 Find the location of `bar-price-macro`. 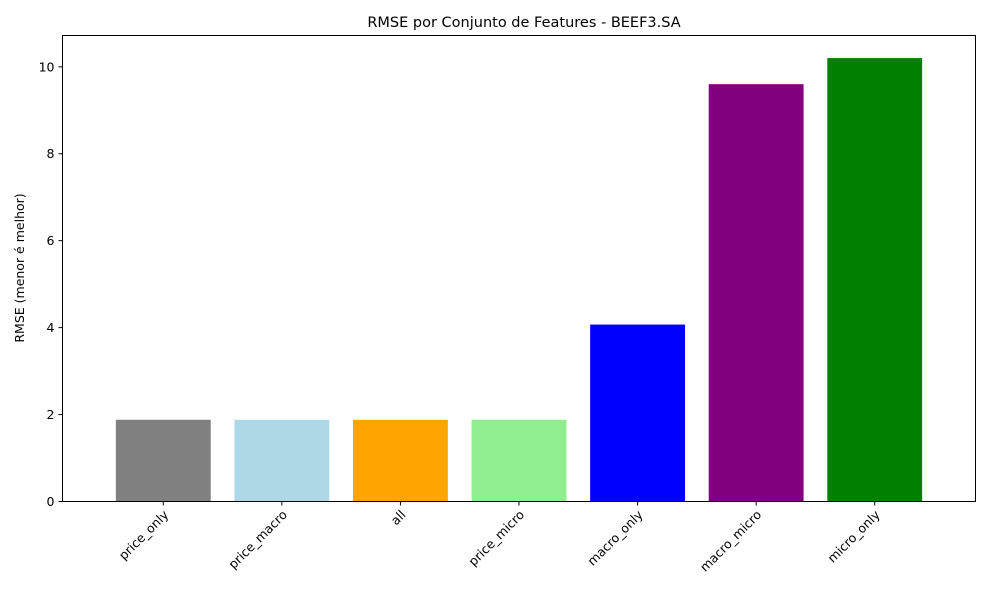

bar-price-macro is located at coordinates (282, 460).